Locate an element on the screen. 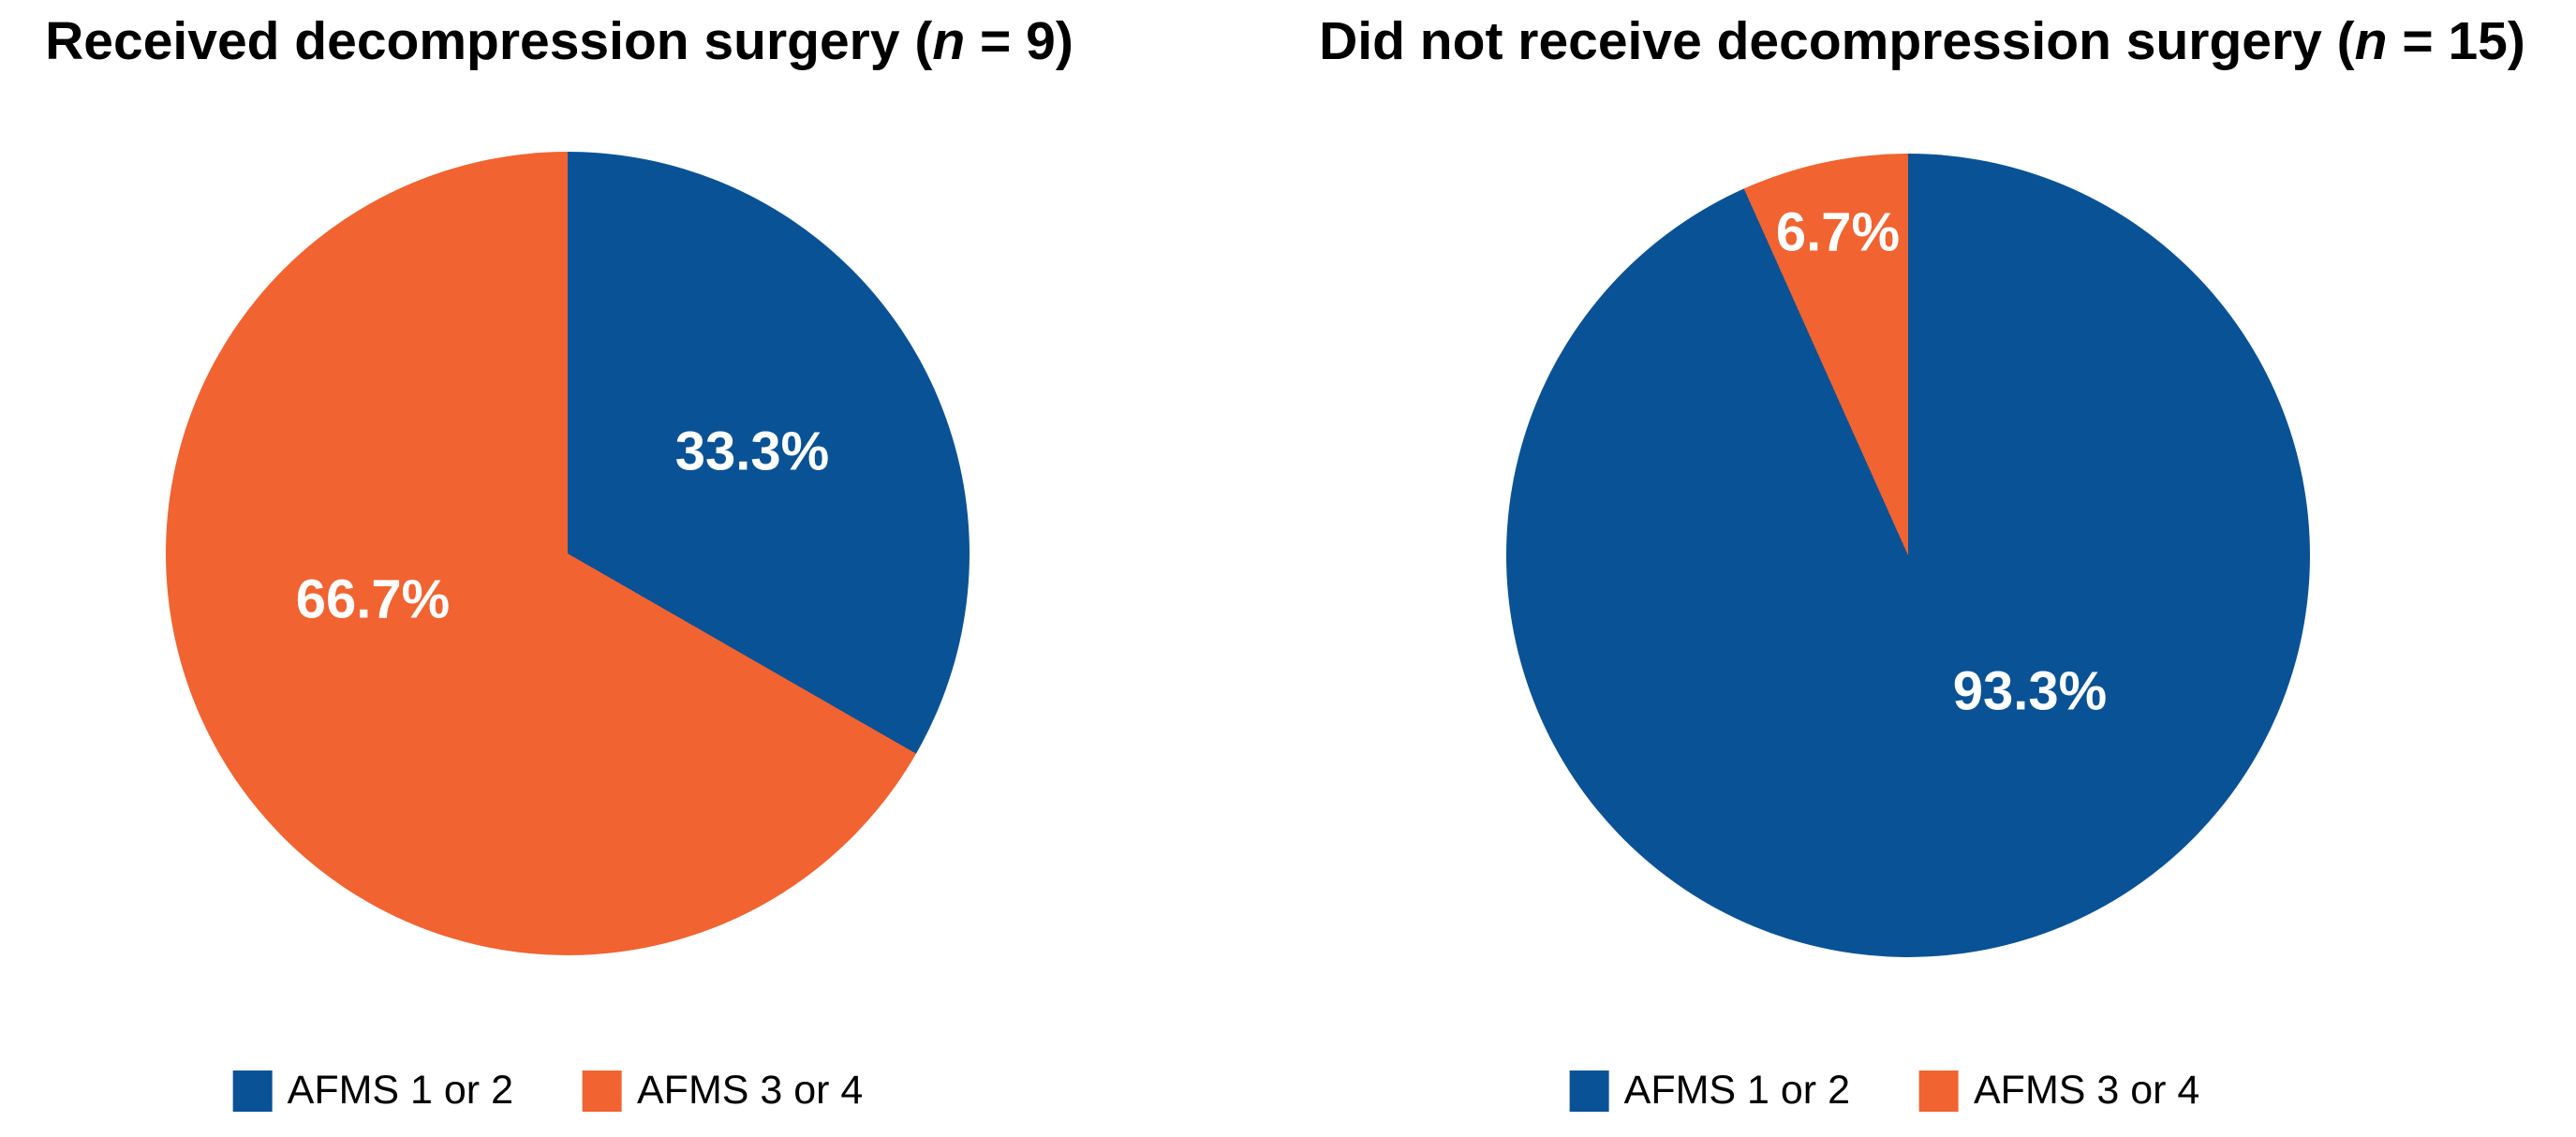 The height and width of the screenshot is (1137, 2576). slice-label-afms-1-2-pct: 93.3% is located at coordinates (2030, 691).